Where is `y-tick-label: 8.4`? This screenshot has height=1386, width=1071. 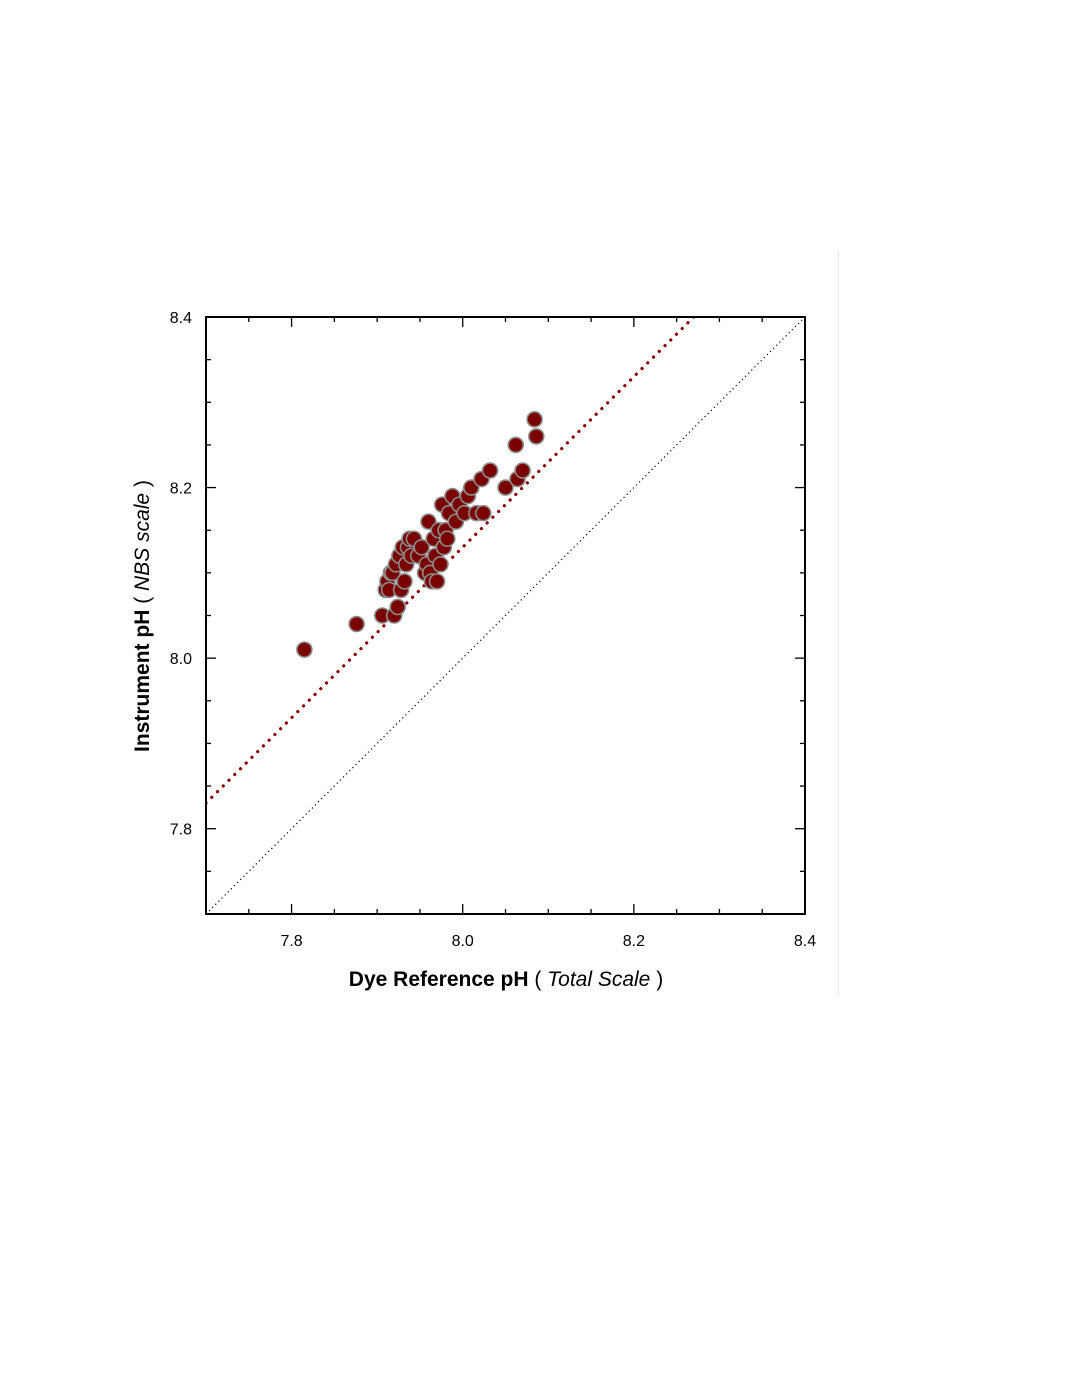
y-tick-label: 8.4 is located at coordinates (181, 318).